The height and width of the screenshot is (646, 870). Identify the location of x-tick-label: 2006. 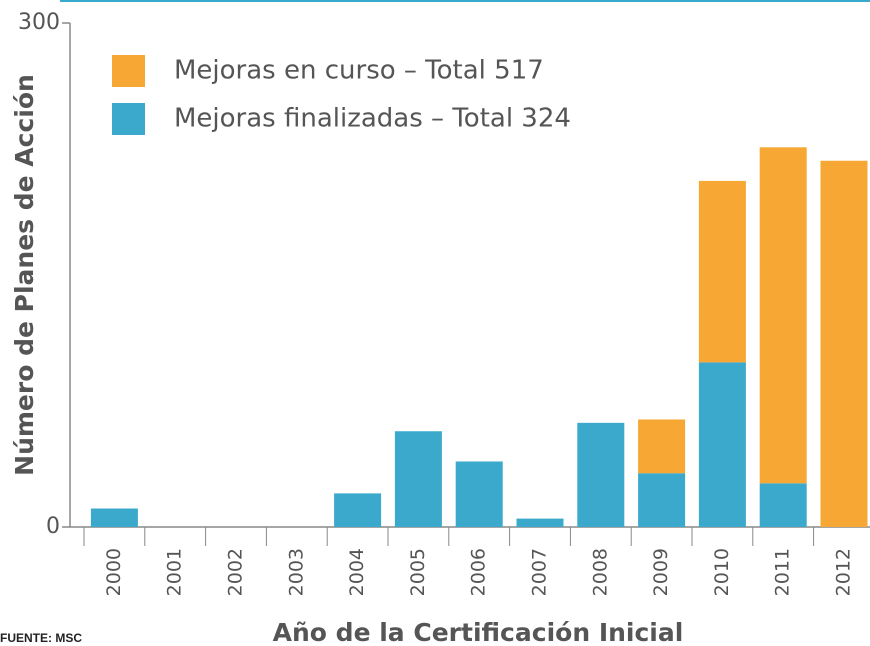
(479, 572).